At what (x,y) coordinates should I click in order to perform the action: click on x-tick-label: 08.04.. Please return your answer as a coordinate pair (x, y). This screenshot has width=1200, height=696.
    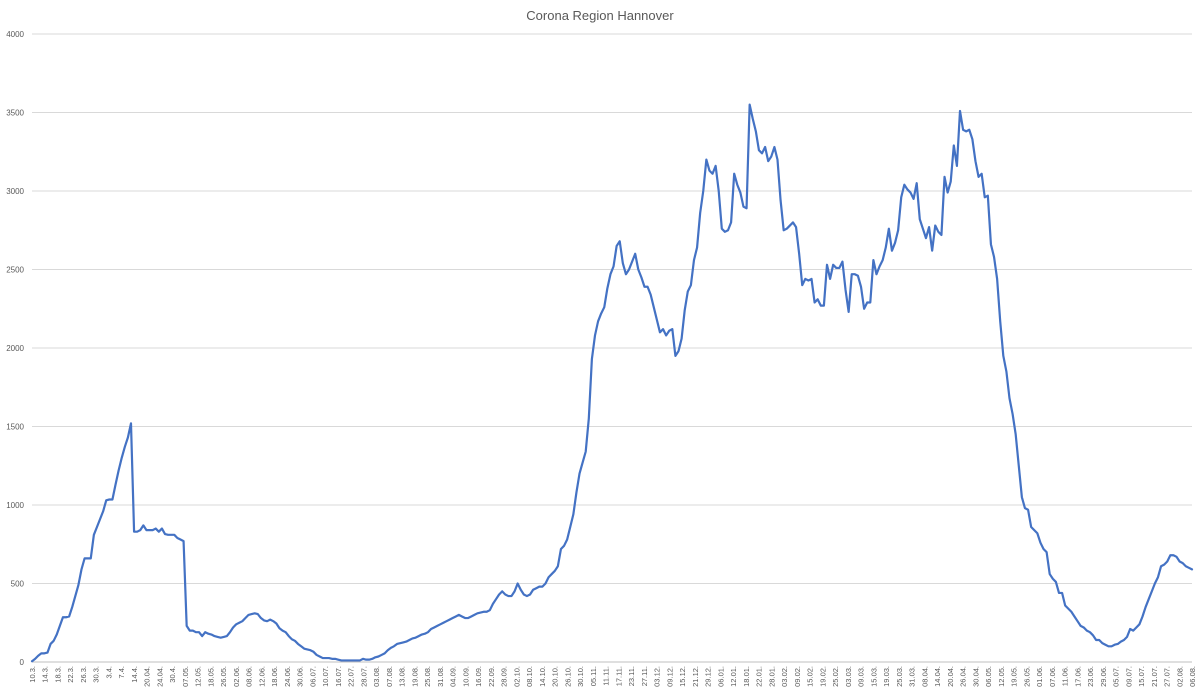
    Looking at the image, I should click on (924, 676).